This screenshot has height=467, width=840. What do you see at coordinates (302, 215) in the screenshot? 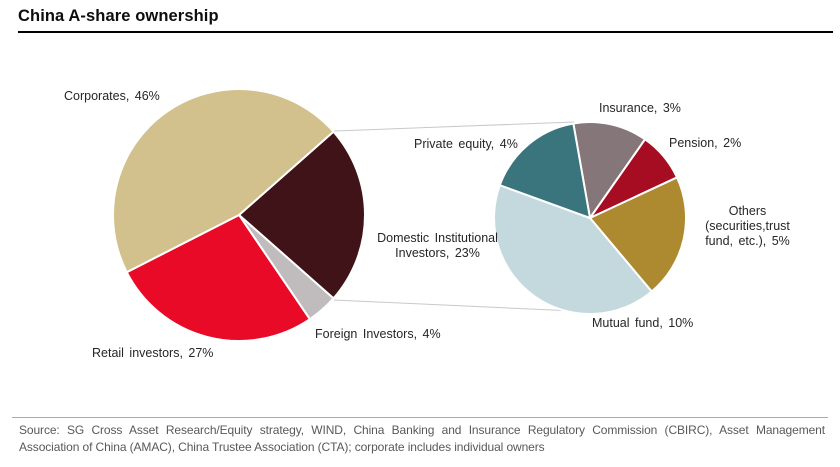
I see `pie-slice-domestic-institutional-investors` at bounding box center [302, 215].